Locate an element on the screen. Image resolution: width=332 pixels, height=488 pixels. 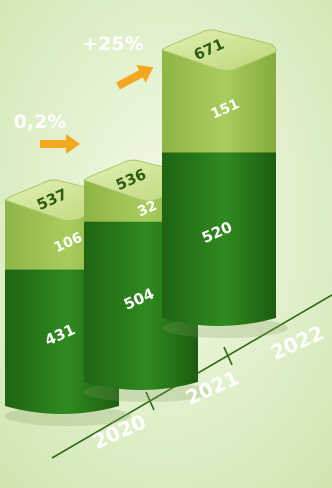
light-segment-label-2021: 32 is located at coordinates (147, 209).